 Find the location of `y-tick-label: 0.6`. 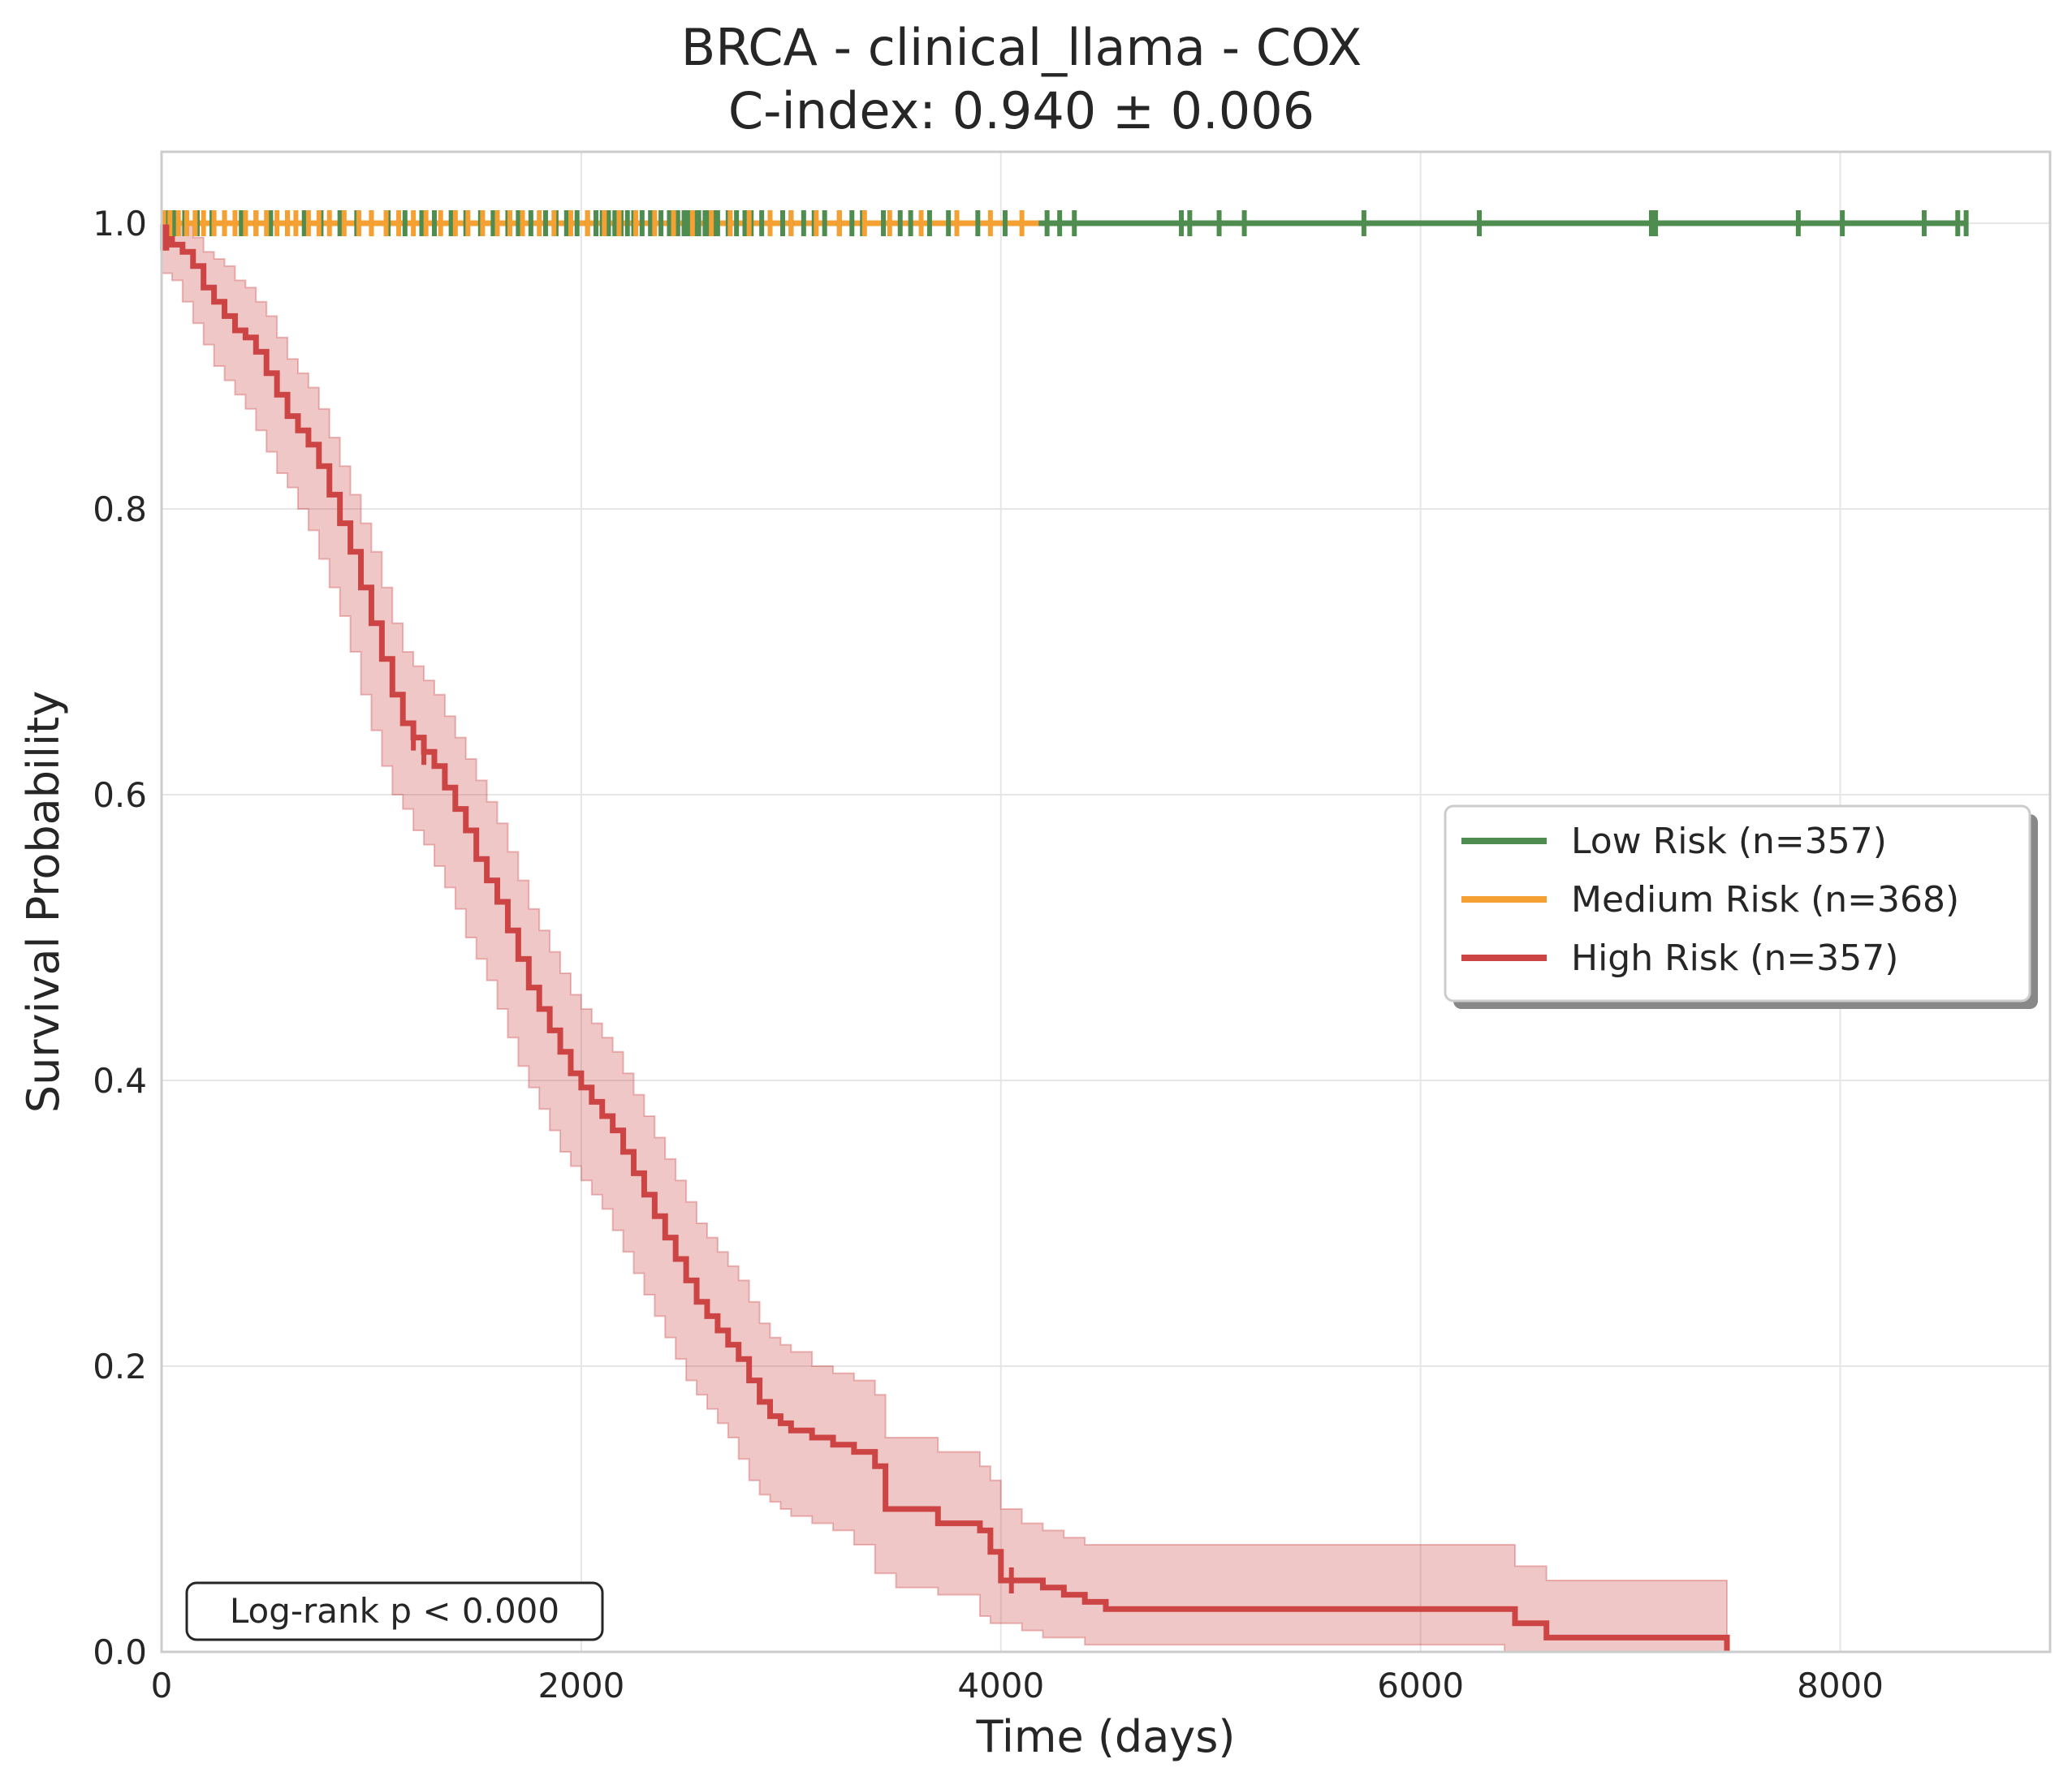

y-tick-label: 0.6 is located at coordinates (120, 795).